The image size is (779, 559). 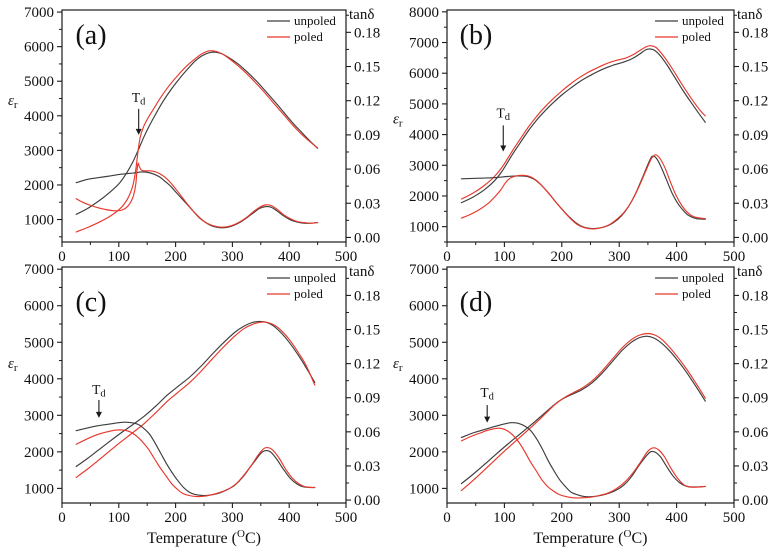 I want to click on panel-letter: (d), so click(x=476, y=302).